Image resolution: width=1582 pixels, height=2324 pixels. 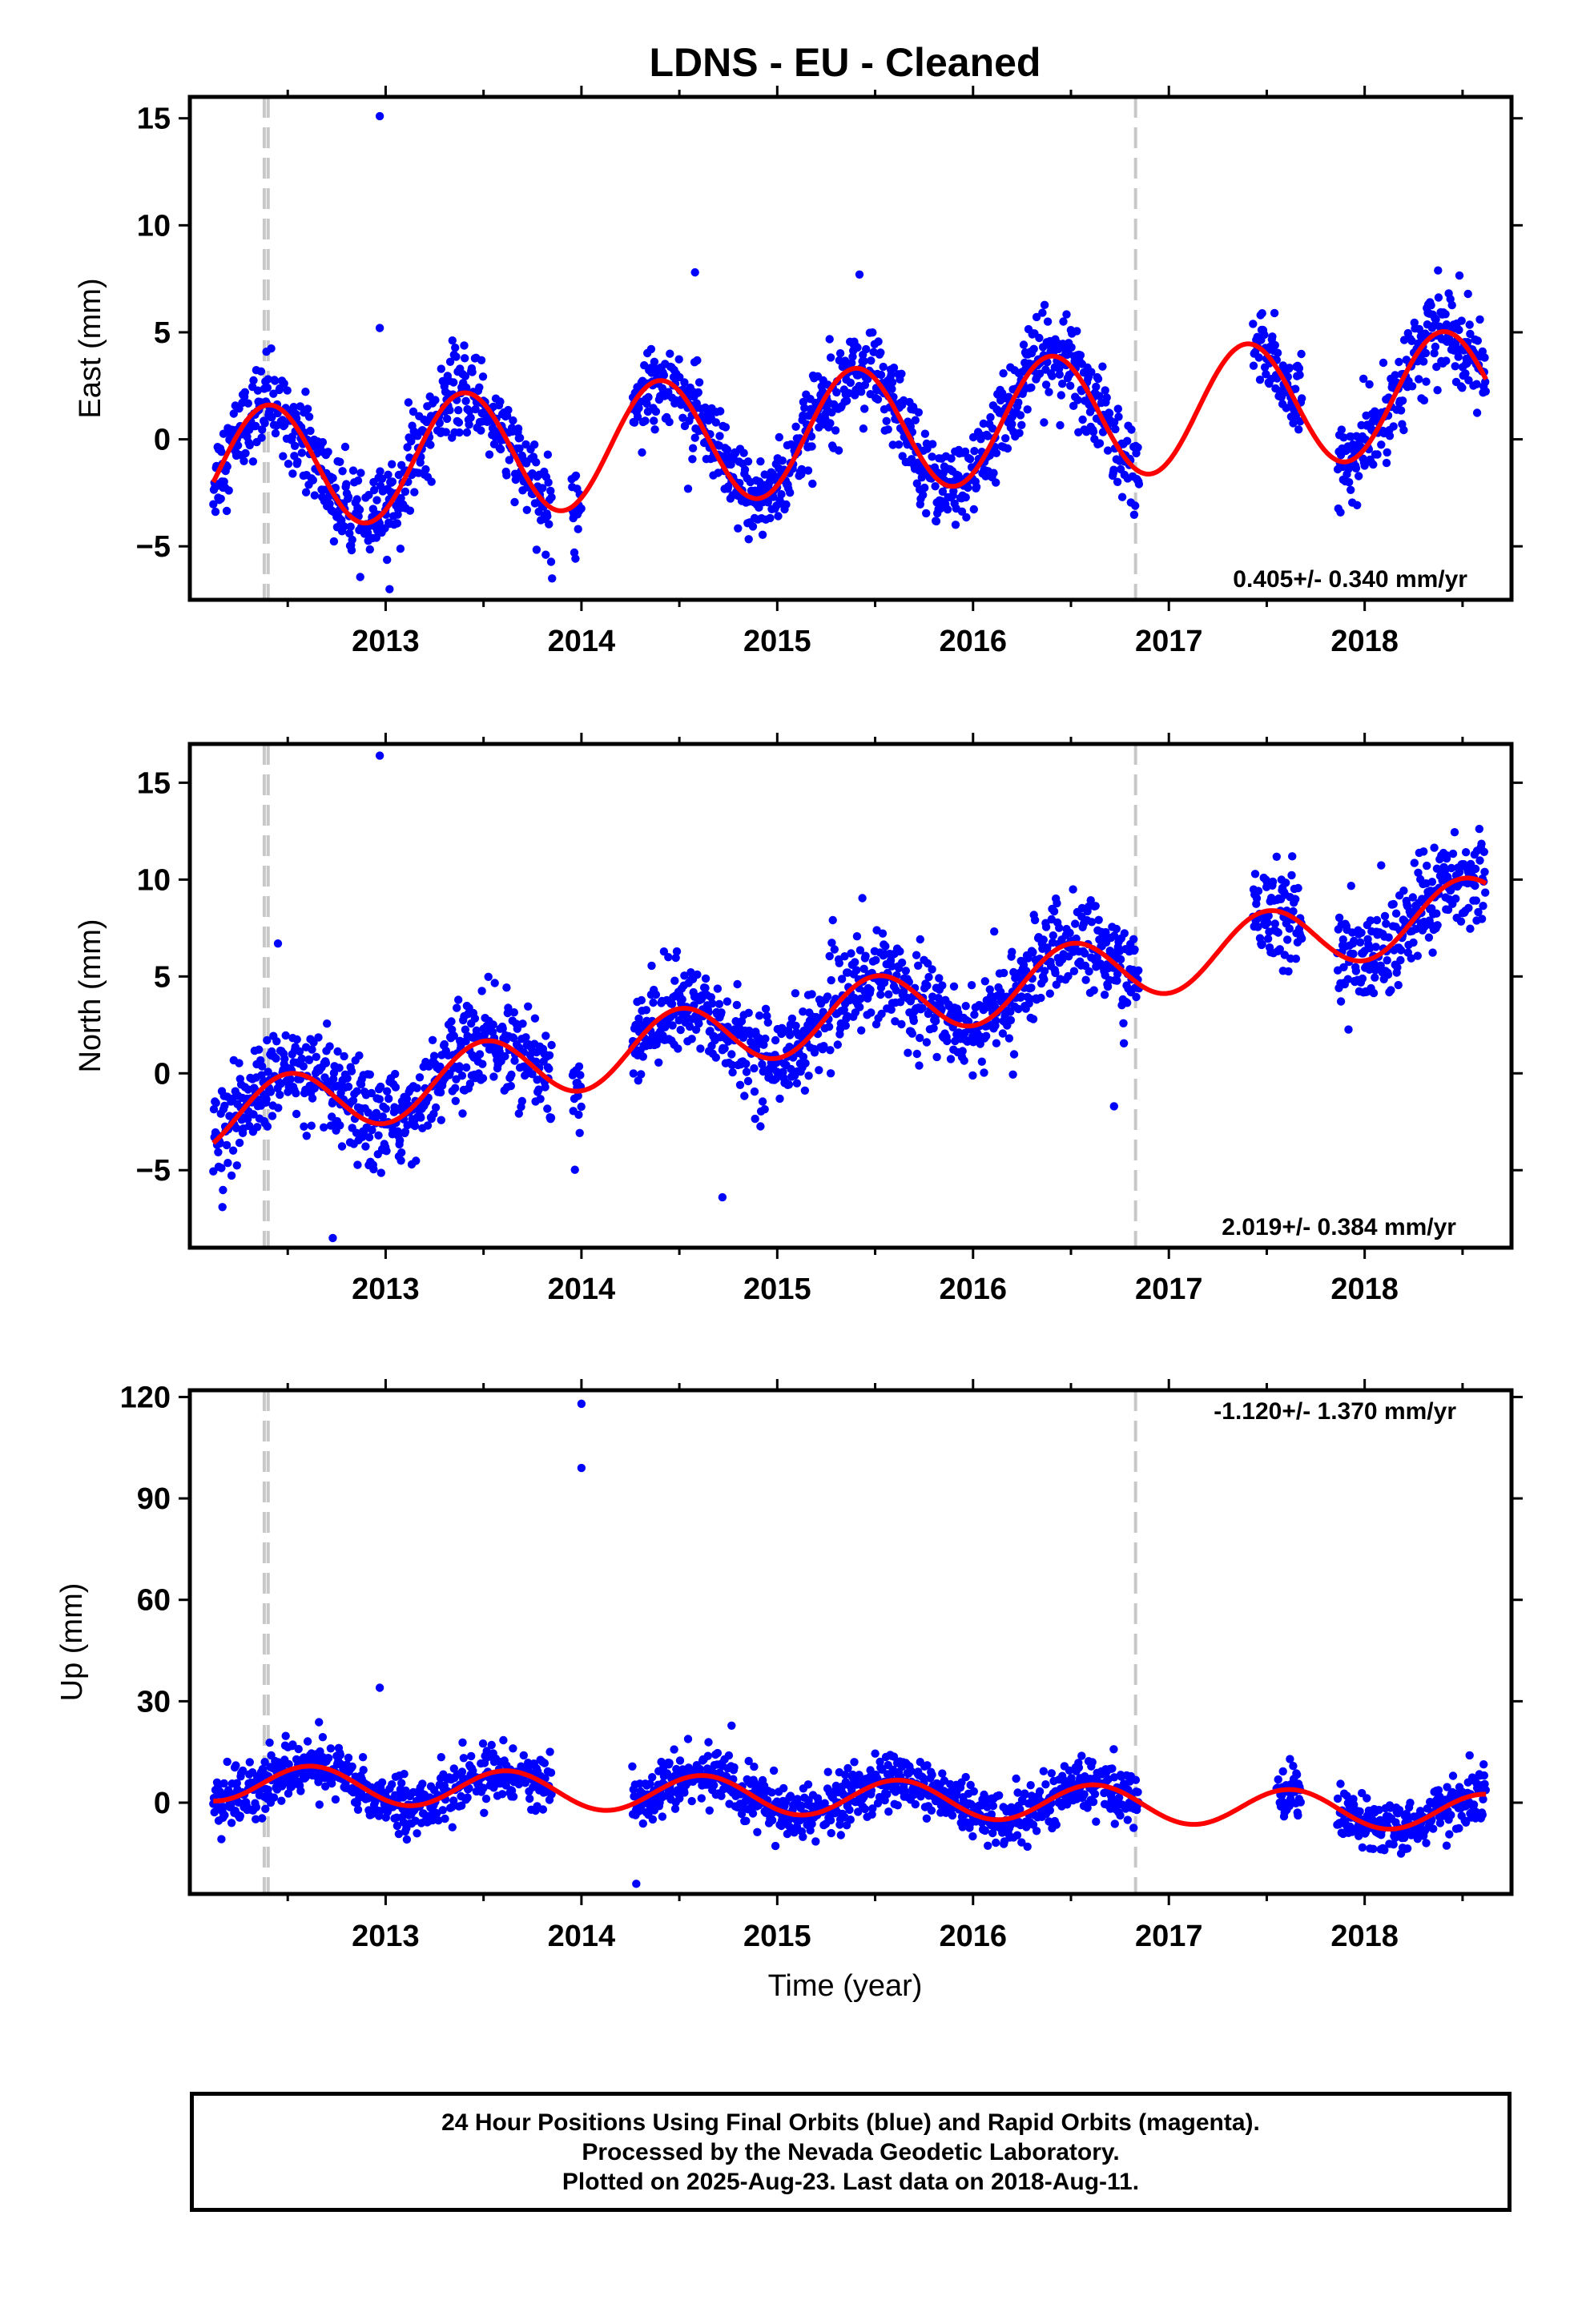 I want to click on y-tick-label: 5, so click(x=162, y=333).